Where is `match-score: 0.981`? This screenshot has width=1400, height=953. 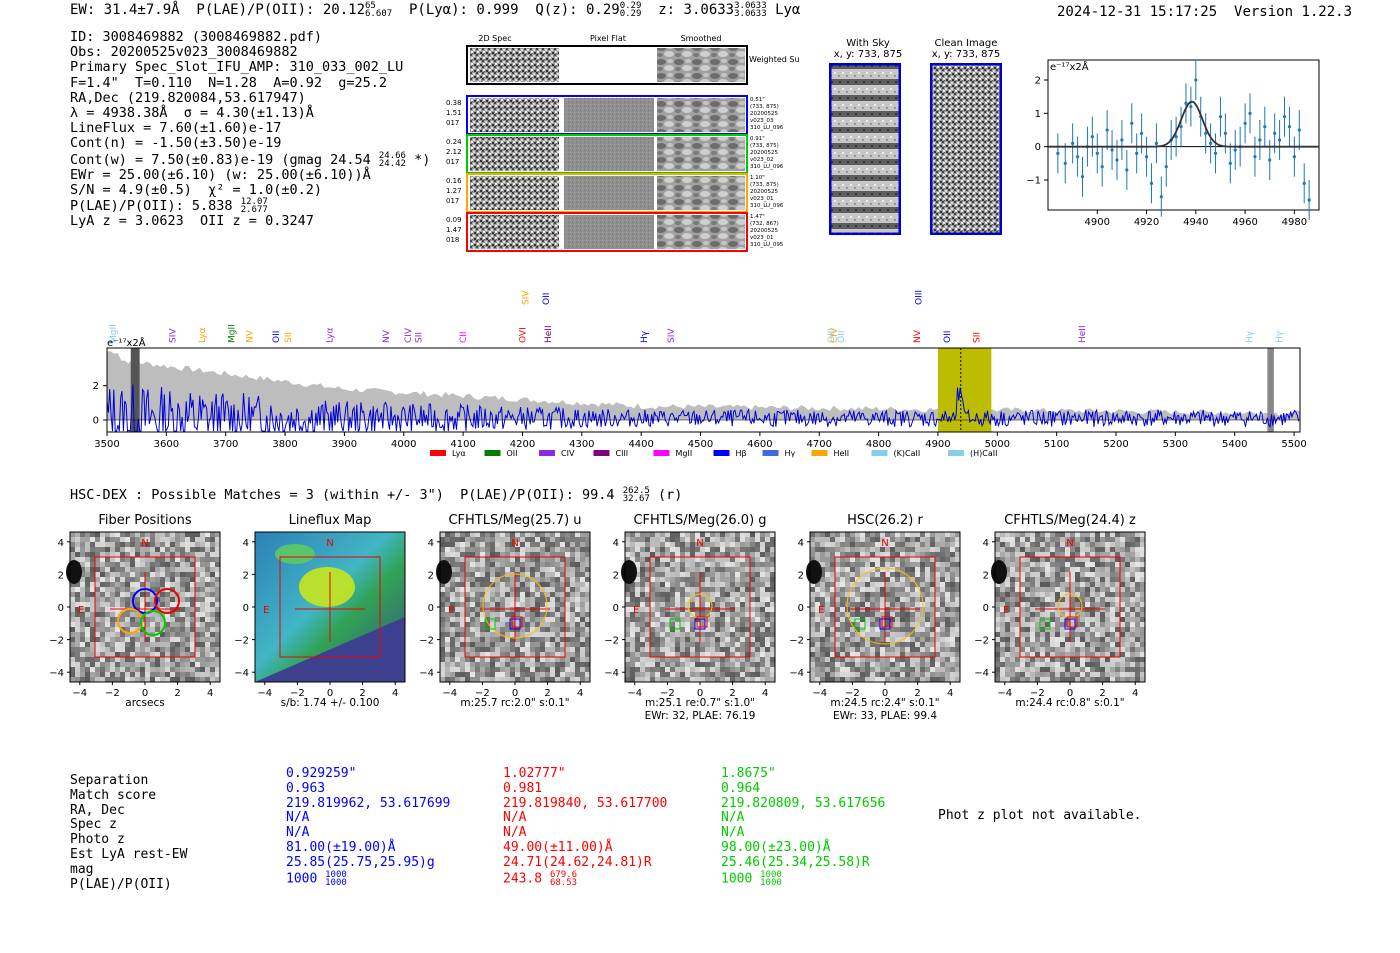 match-score: 0.981 is located at coordinates (523, 788).